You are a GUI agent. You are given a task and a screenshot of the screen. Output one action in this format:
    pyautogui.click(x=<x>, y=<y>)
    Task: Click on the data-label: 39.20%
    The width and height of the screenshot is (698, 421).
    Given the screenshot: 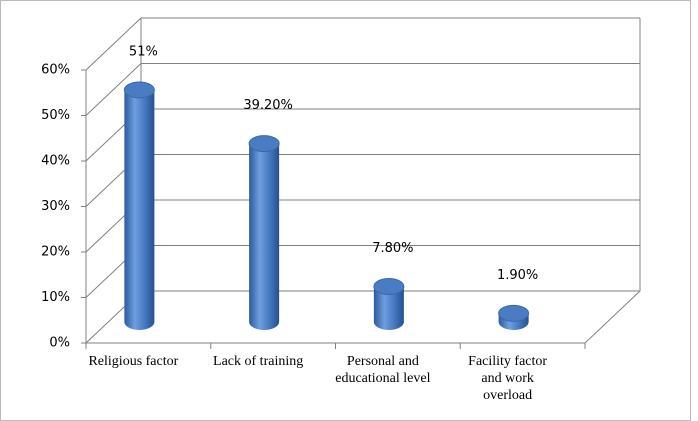 What is the action you would take?
    pyautogui.click(x=268, y=105)
    